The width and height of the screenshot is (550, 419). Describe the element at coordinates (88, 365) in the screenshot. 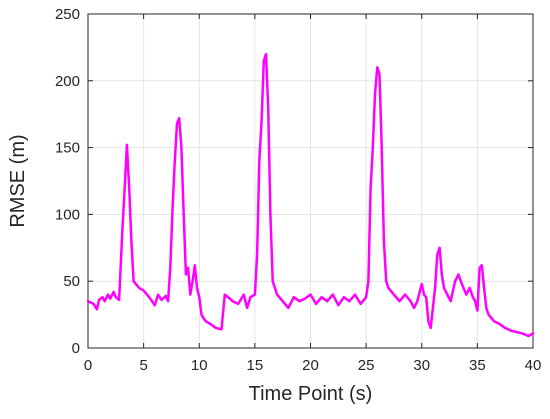

I see `x-tick-label: 0` at that location.